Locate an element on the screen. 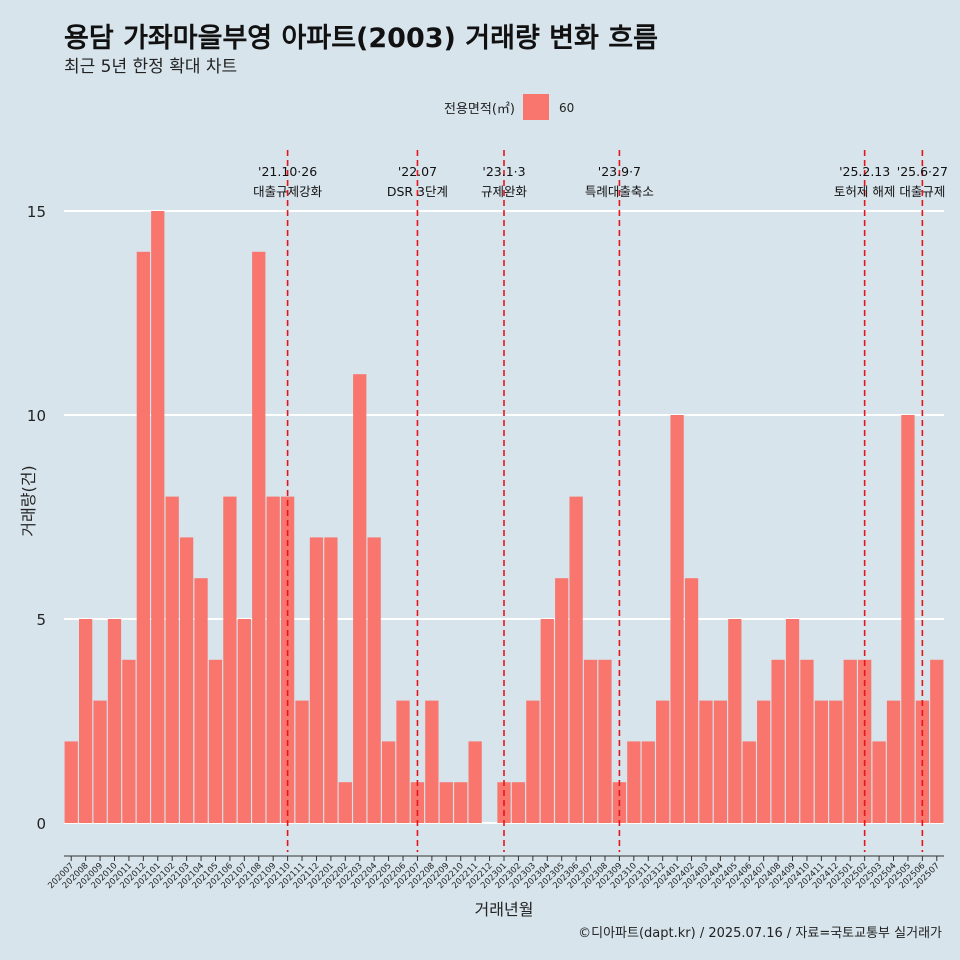 The image size is (960, 960). y-tick-label: 15 is located at coordinates (36, 212).